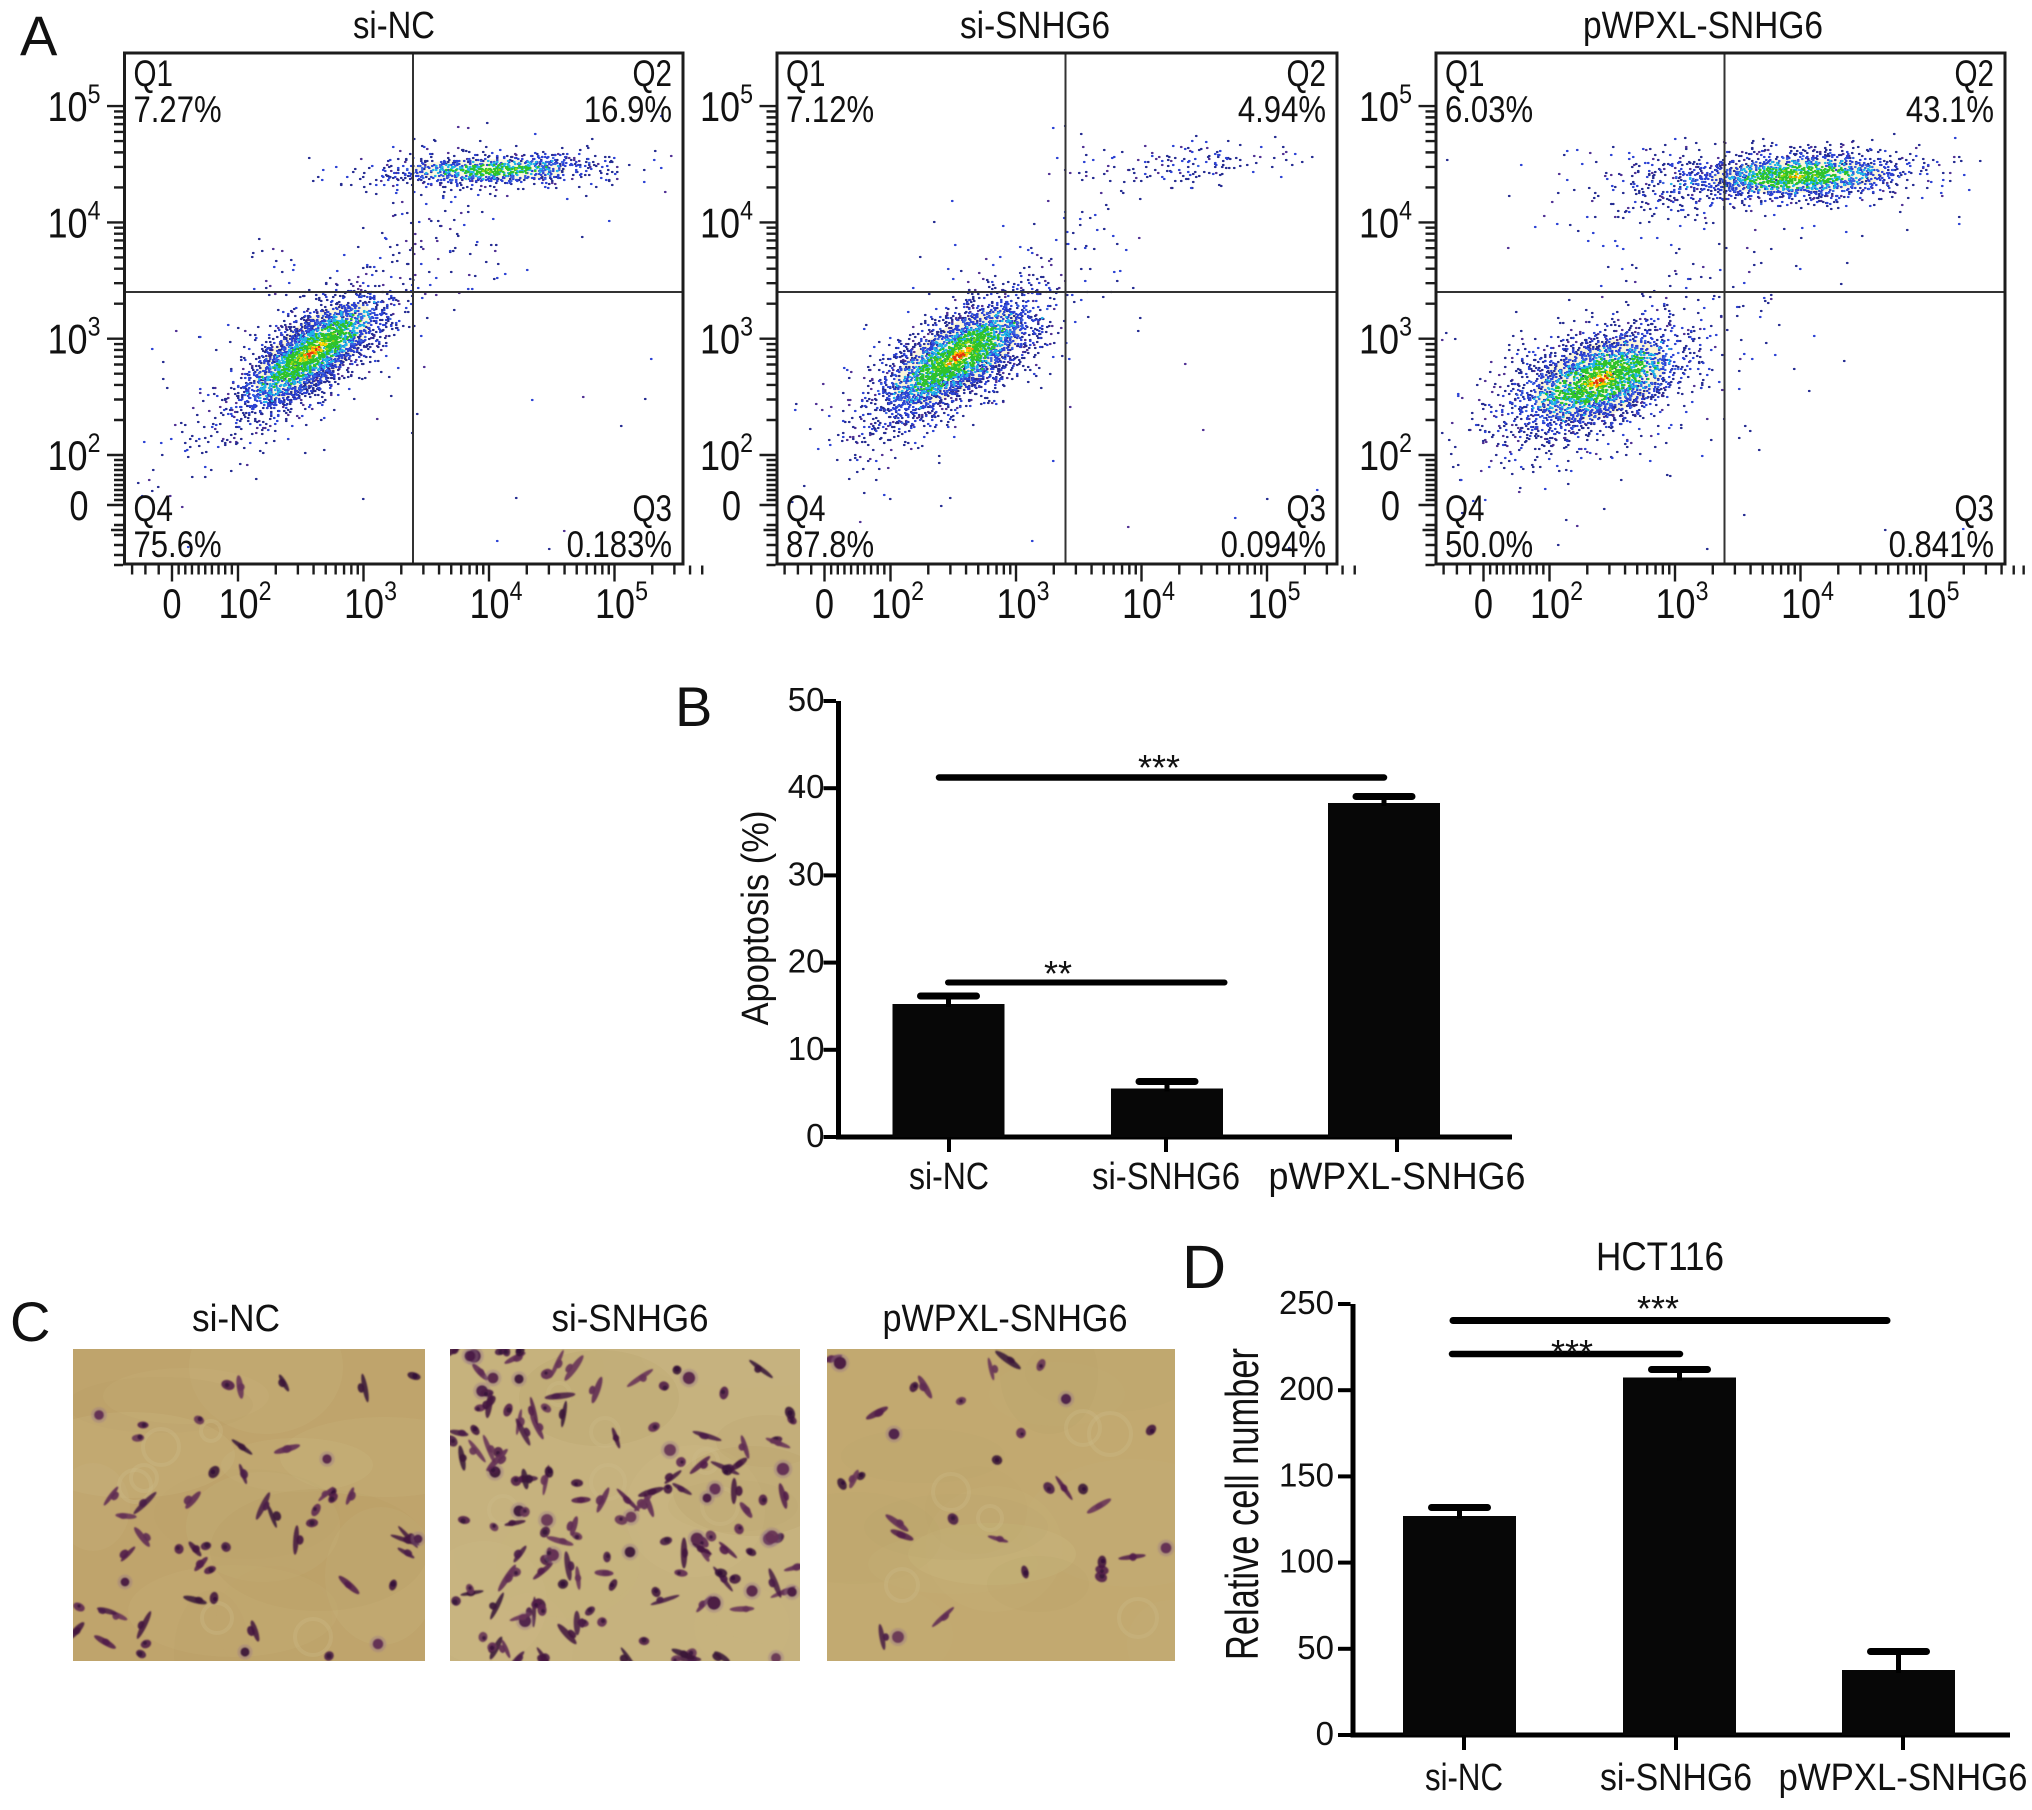  Describe the element at coordinates (39, 35) in the screenshot. I see `svg-text: A` at that location.